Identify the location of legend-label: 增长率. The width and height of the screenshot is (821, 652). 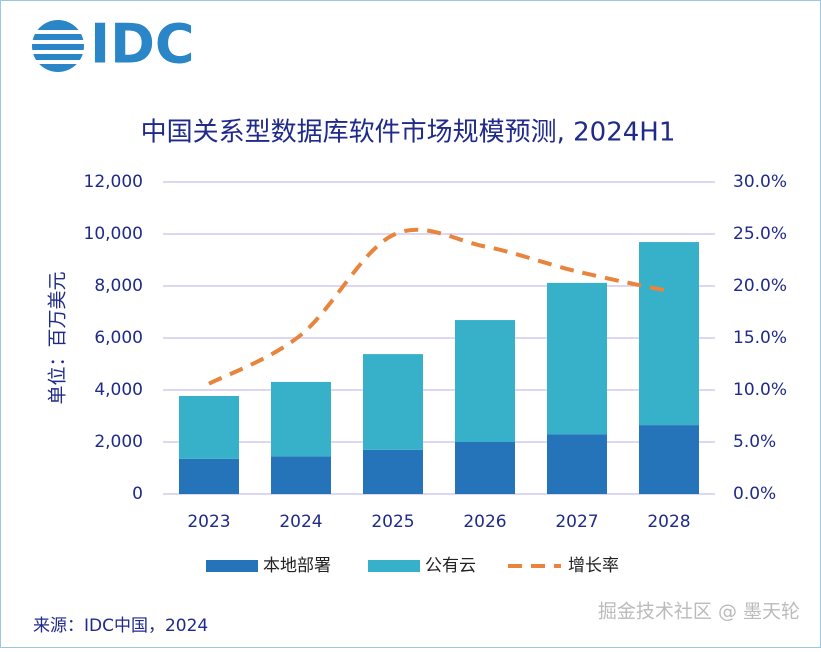
(593, 566).